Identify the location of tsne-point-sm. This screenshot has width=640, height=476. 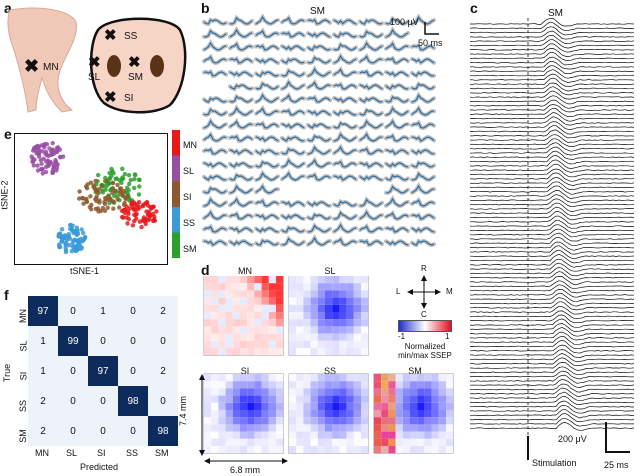
(125, 174).